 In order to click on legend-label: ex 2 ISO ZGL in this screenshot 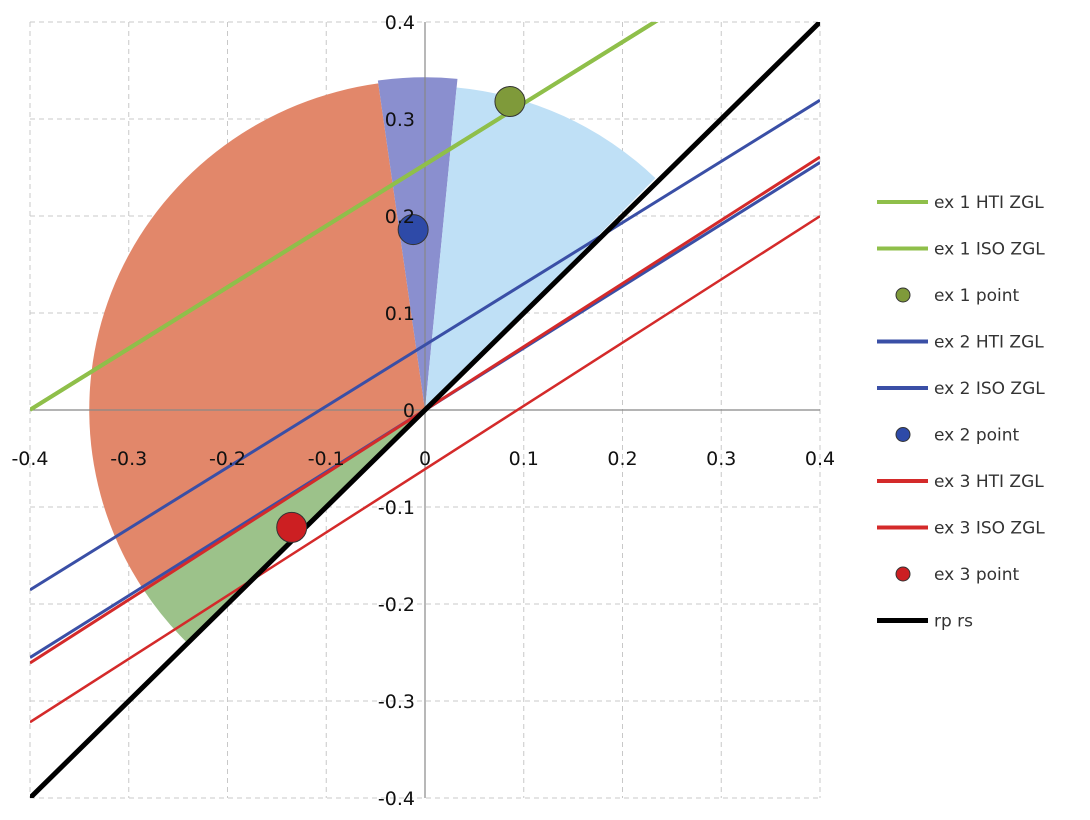, I will do `click(989, 389)`.